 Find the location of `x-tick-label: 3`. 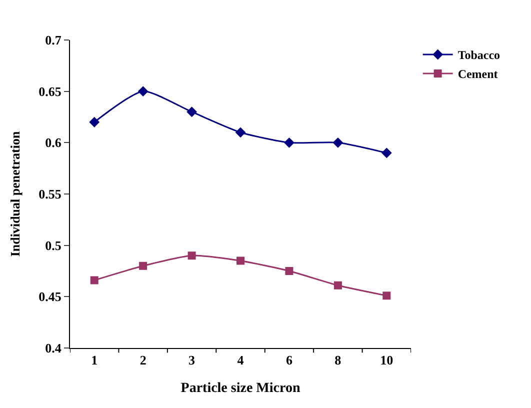

x-tick-label: 3 is located at coordinates (192, 360).